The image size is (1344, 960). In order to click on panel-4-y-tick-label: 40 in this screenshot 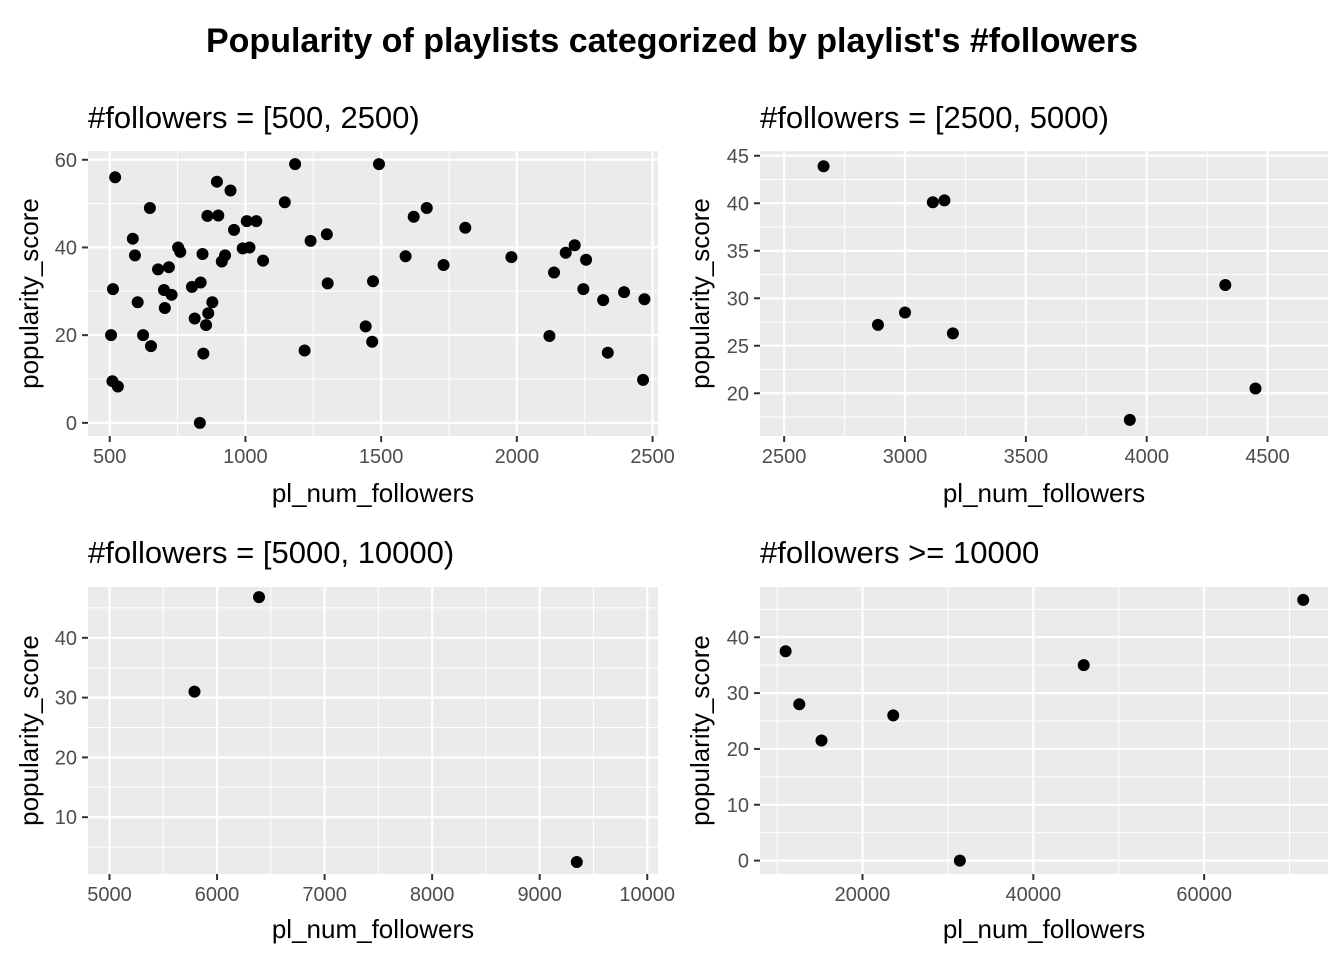, I will do `click(738, 638)`.